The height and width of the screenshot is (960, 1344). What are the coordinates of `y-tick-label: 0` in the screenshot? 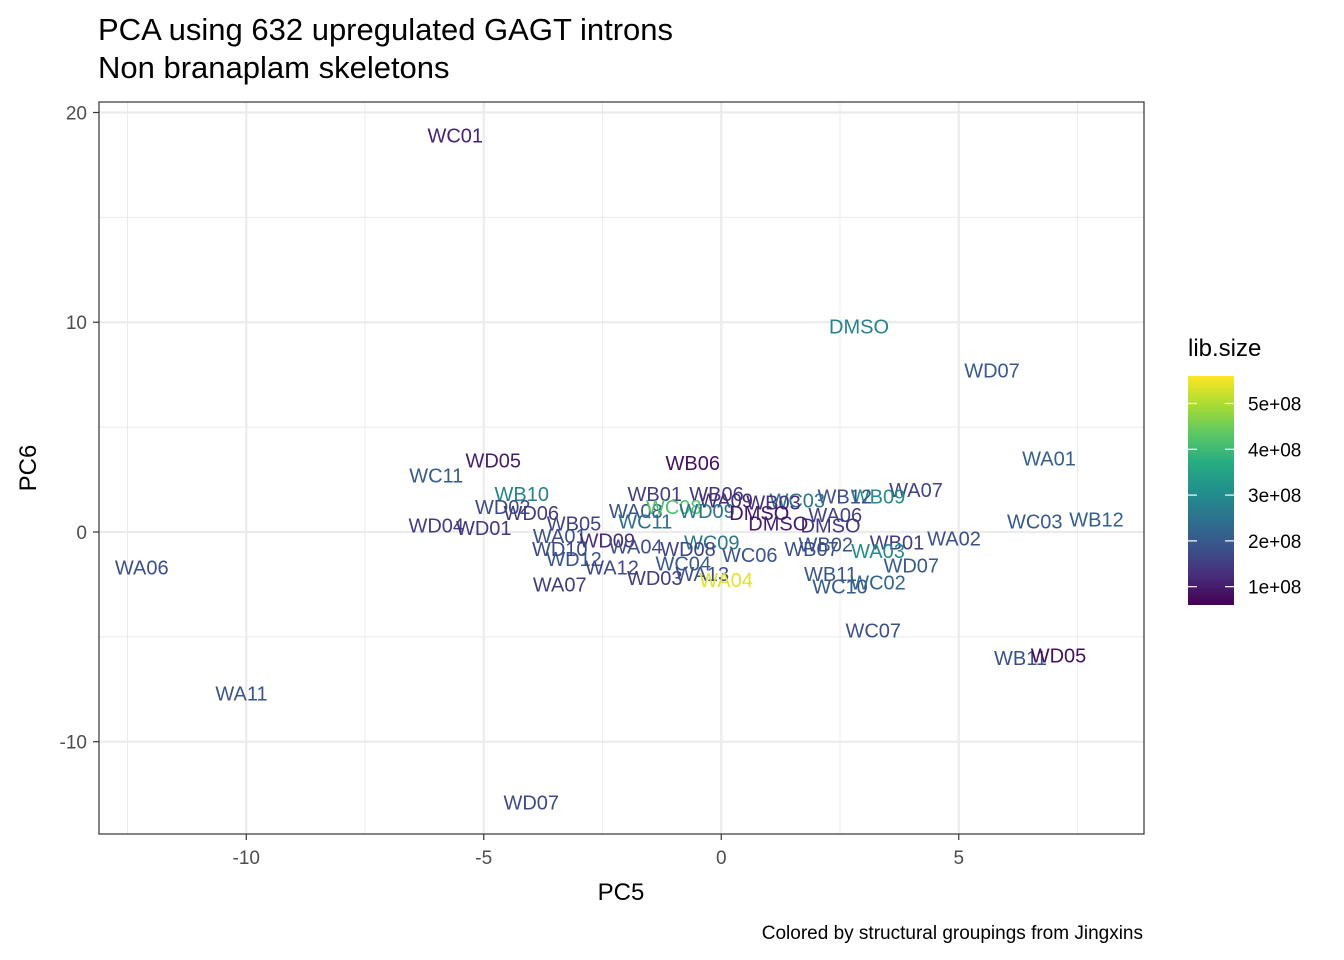 It's located at (81, 533).